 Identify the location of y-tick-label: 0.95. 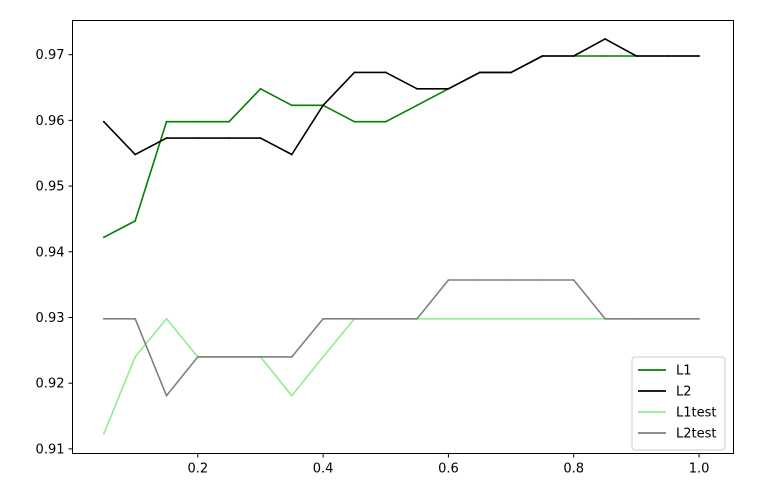
(50, 187).